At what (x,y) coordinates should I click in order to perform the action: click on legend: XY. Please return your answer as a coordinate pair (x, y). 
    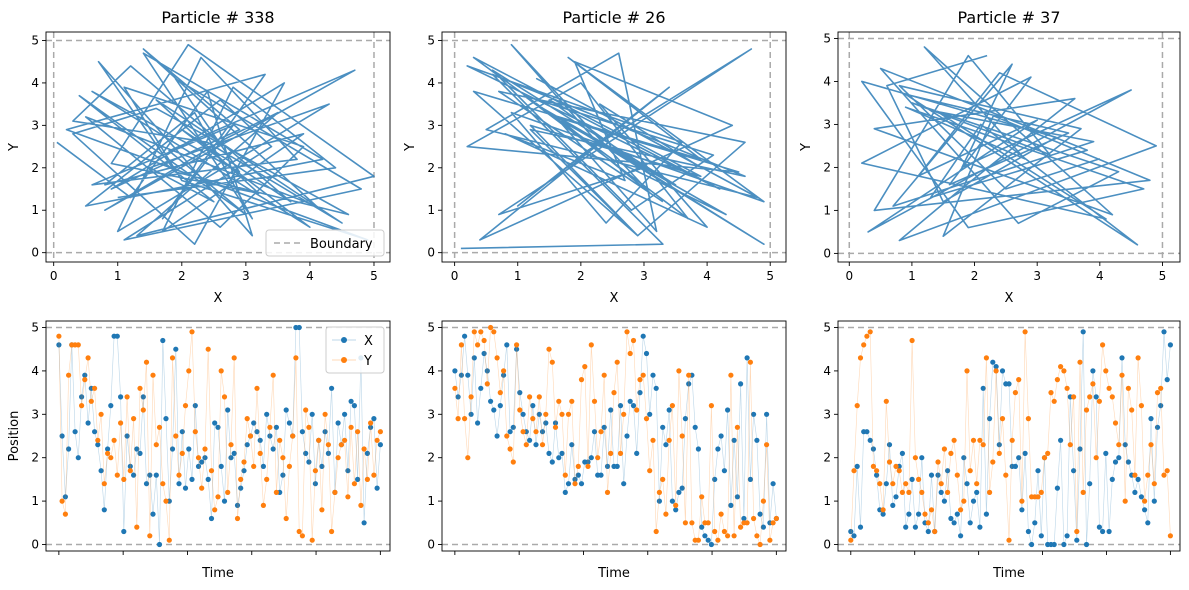
    Looking at the image, I should click on (355, 350).